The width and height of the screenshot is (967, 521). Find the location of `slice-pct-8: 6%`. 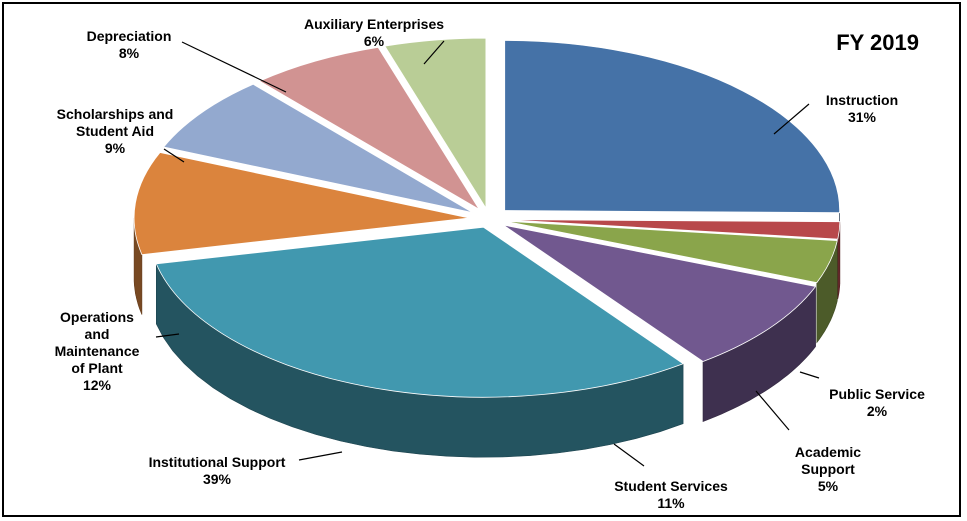

slice-pct-8: 6% is located at coordinates (374, 41).